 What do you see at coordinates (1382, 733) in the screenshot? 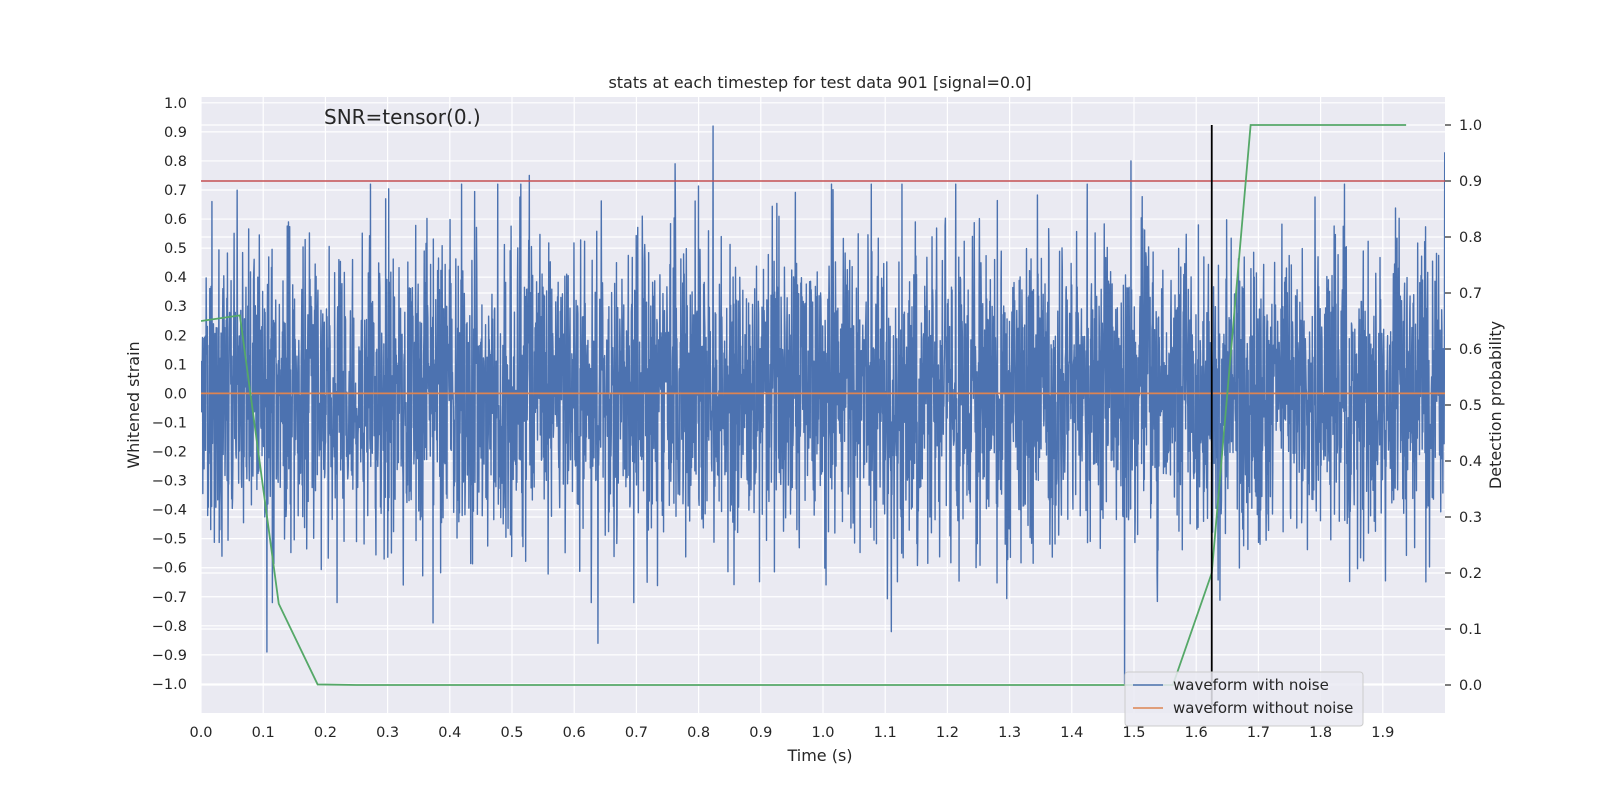
I see `x-tick-label: 1.9` at bounding box center [1382, 733].